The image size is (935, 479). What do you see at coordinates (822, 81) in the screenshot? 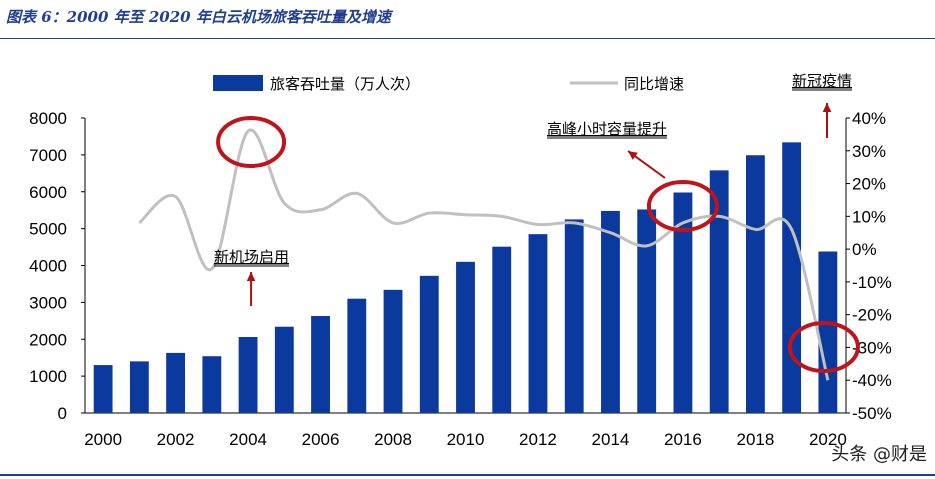
I see `annotation-2020: 新冠疫情` at bounding box center [822, 81].